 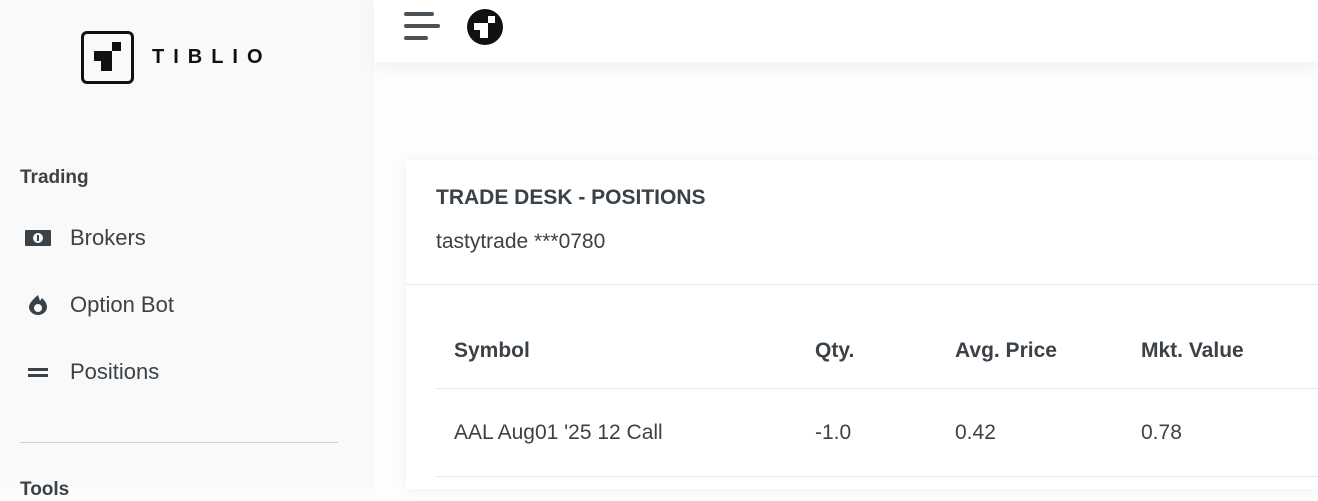 I want to click on page-title: TRADE DESK - POSITIONS, so click(x=571, y=197).